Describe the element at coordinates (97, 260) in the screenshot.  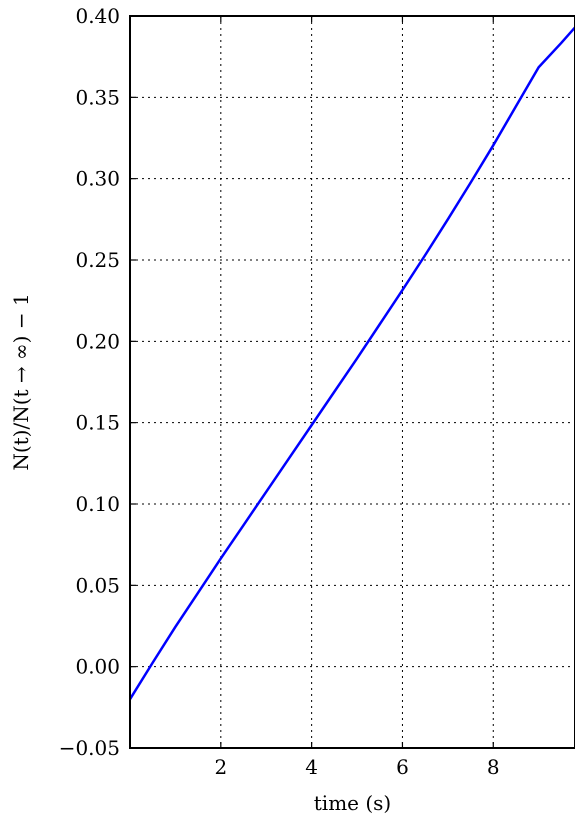
I see `y-tick-label: 0.25` at that location.